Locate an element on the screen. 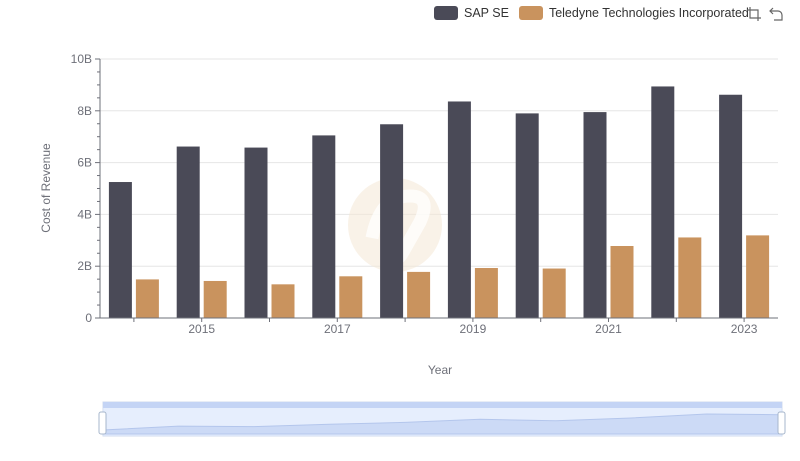  data-zoom-right-handle is located at coordinates (781, 423).